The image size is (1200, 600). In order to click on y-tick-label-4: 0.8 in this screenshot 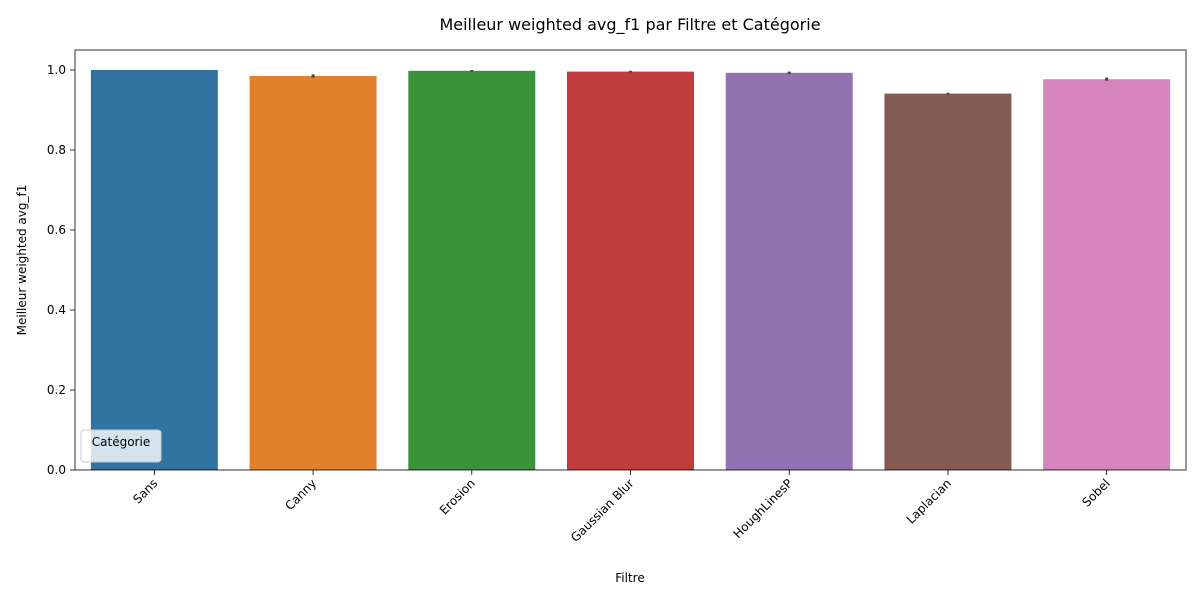, I will do `click(56, 150)`.